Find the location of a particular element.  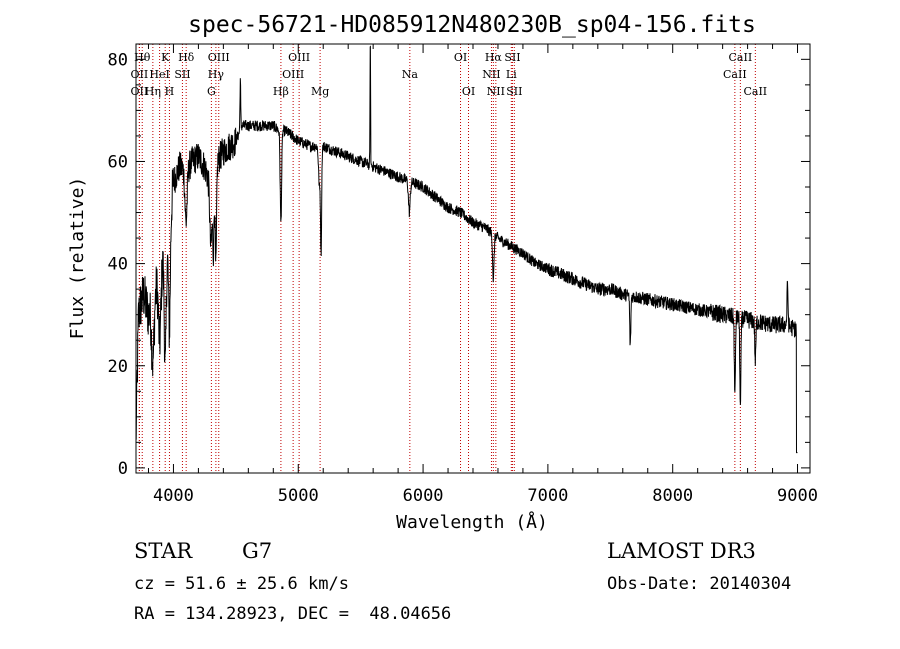

line-marker-label: H is located at coordinates (170, 91).